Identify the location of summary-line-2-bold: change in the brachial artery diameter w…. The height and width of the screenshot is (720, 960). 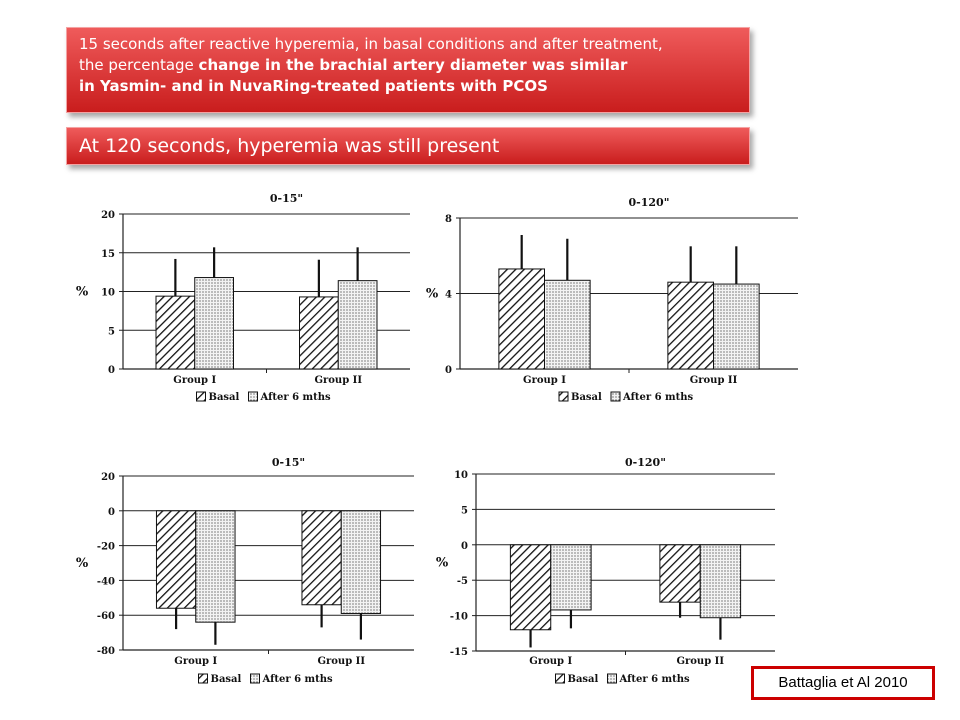
(413, 65).